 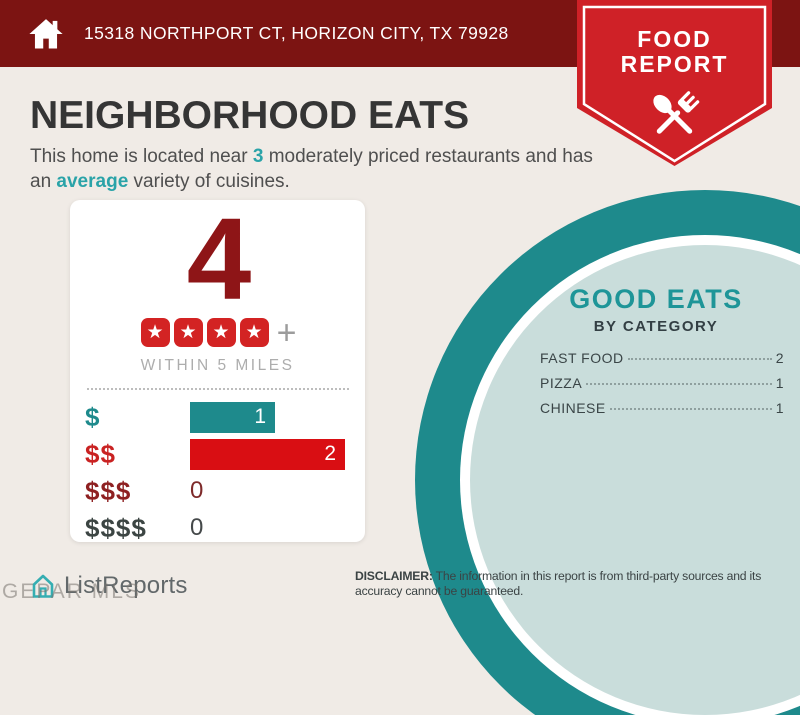 I want to click on subtitle-text: This home is located near, so click(x=141, y=156).